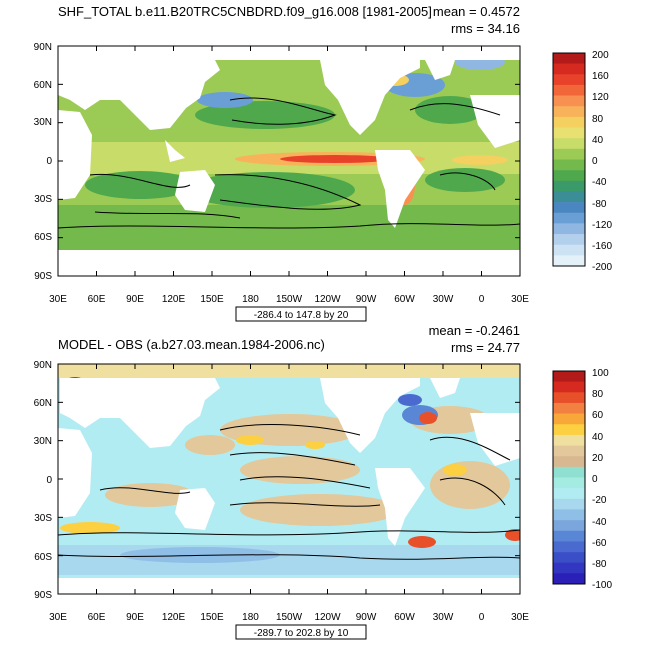 The image size is (648, 649). Describe the element at coordinates (600, 97) in the screenshot. I see `colorbar-label: 120` at that location.